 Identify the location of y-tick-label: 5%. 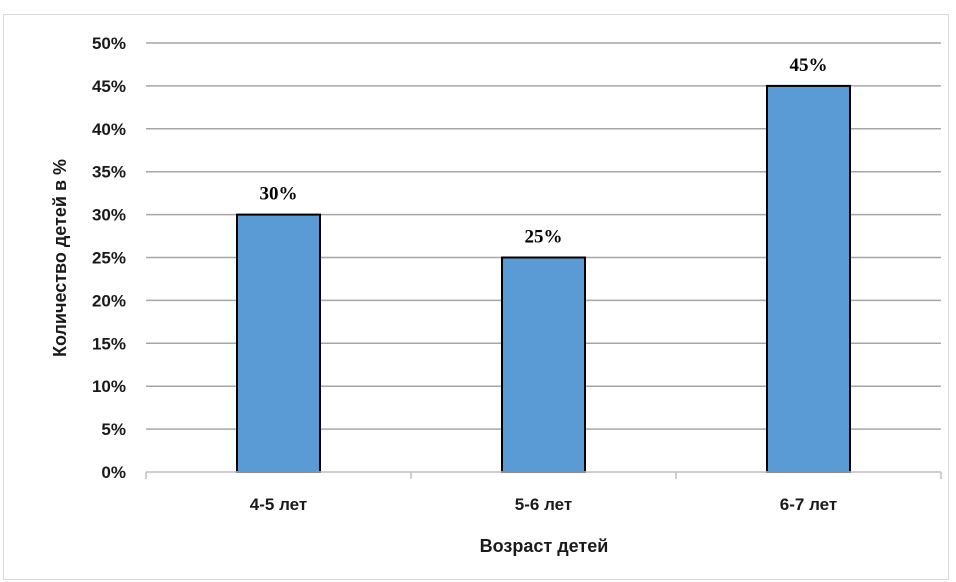
(113, 429).